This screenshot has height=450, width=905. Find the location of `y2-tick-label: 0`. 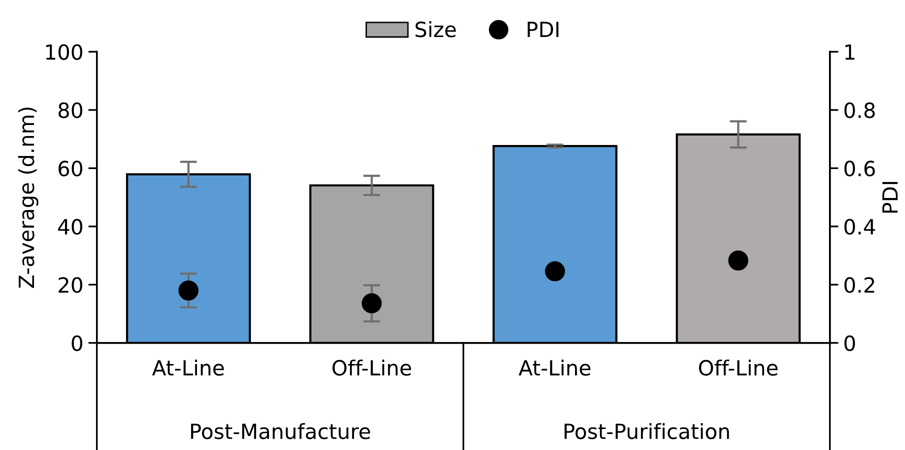

y2-tick-label: 0 is located at coordinates (849, 343).